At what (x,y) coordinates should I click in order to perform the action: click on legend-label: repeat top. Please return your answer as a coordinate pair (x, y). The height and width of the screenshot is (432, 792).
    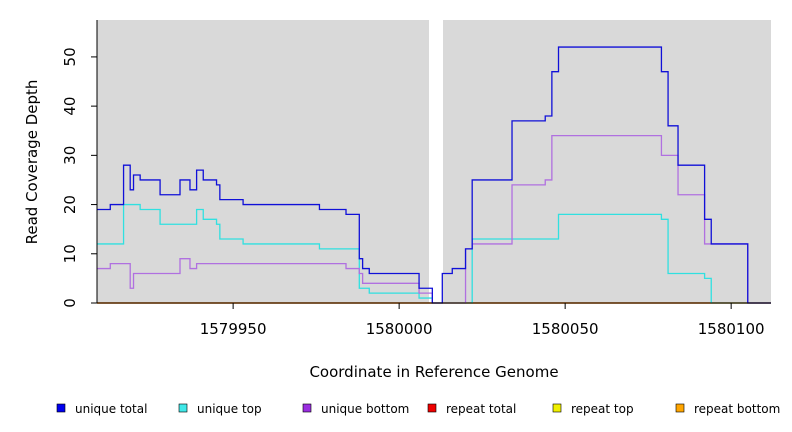
    Looking at the image, I should click on (602, 409).